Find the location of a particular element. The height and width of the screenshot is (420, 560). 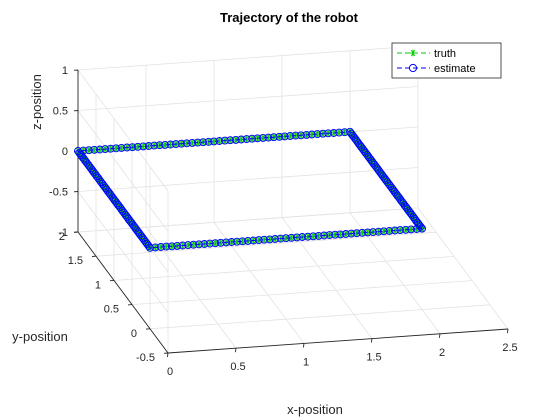

legend-asterisk is located at coordinates (413, 53).